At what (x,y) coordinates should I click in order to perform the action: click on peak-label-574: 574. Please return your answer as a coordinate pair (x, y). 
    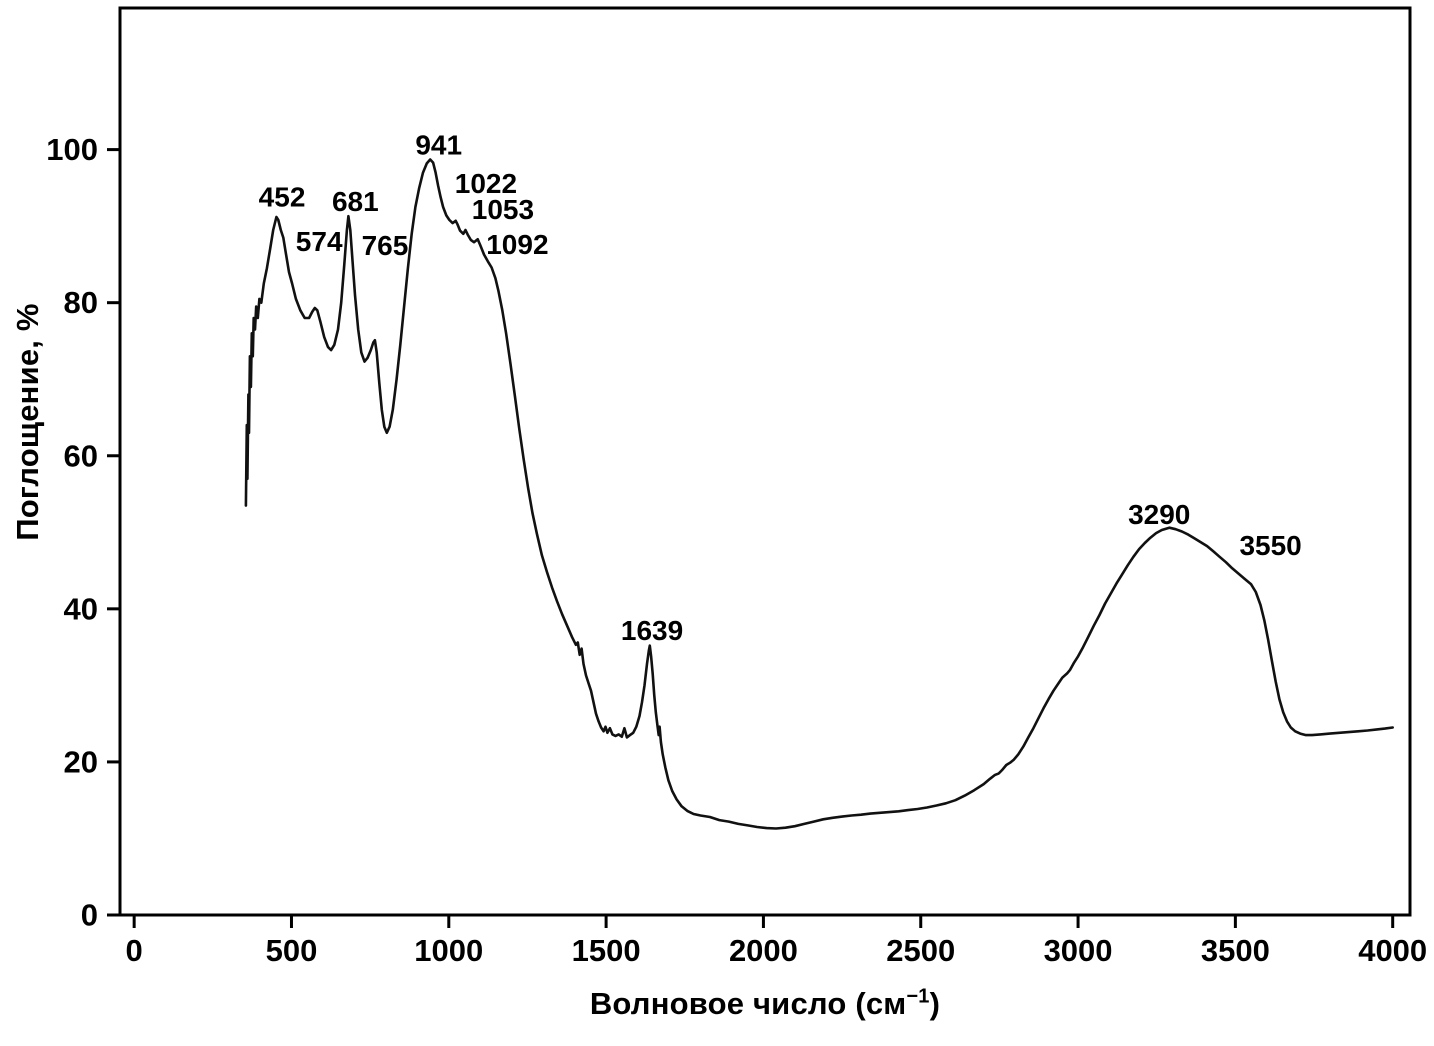
    Looking at the image, I should click on (319, 241).